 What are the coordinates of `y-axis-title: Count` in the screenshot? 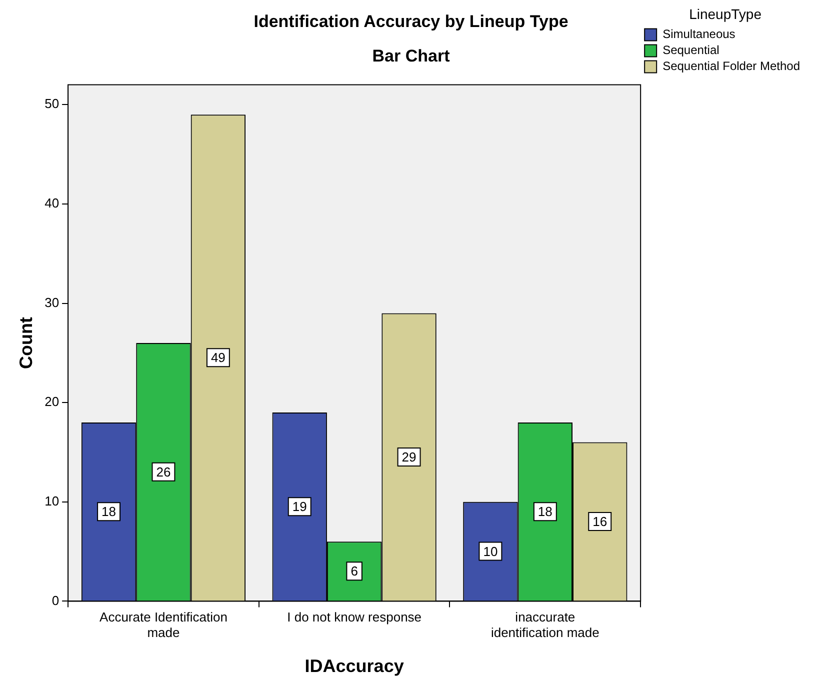 It's located at (26, 343).